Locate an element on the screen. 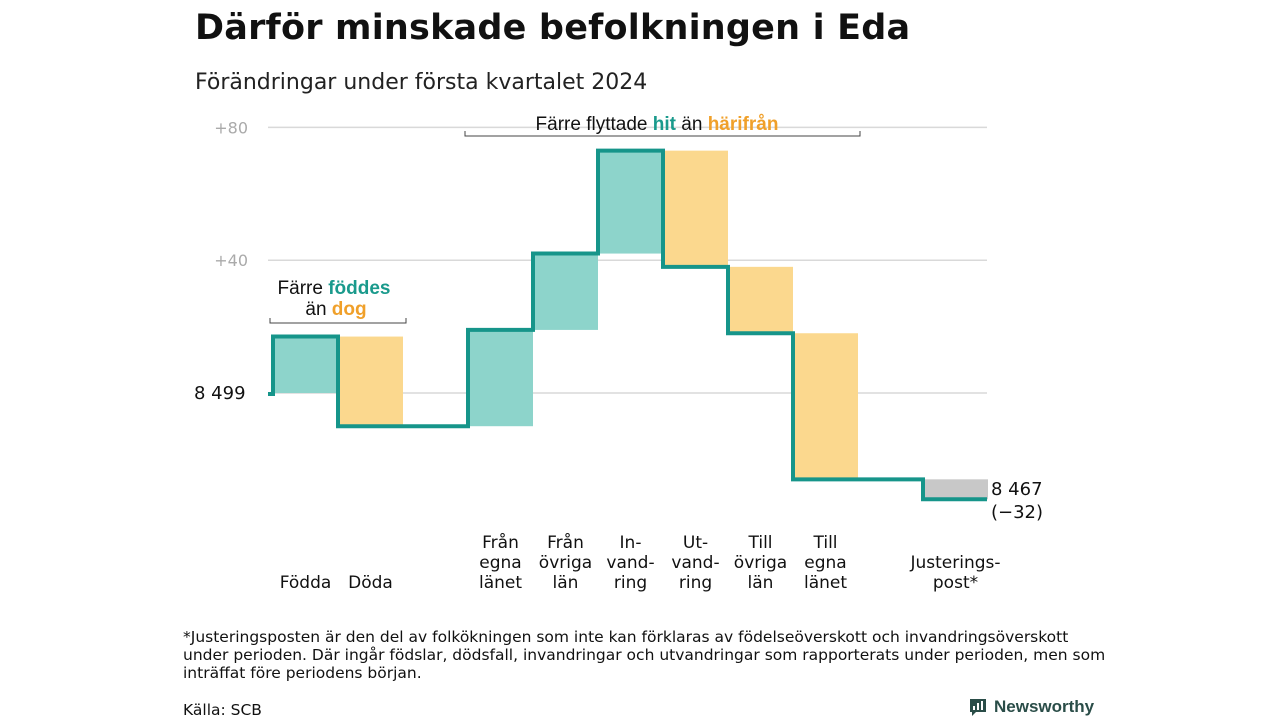 Image resolution: width=1280 pixels, height=720 pixels. newsworthy-logo: Newsworthy is located at coordinates (1031, 707).